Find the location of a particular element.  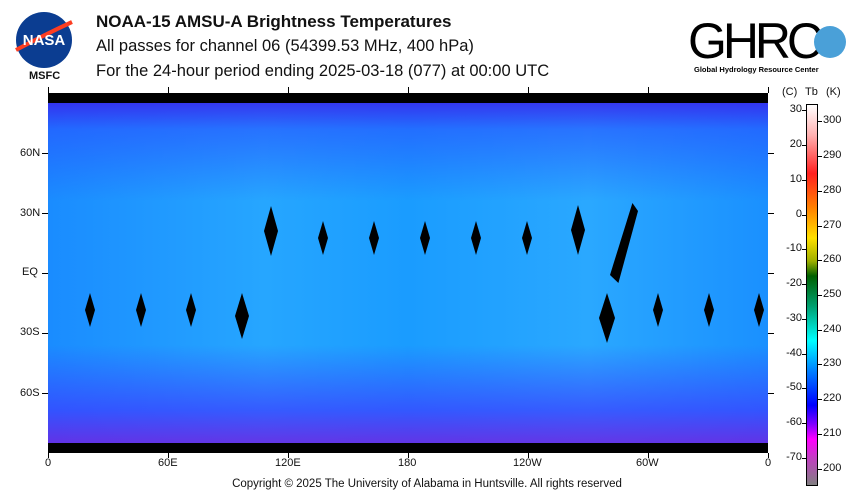

colorbar-celsius-label: 10 is located at coordinates (795, 178).